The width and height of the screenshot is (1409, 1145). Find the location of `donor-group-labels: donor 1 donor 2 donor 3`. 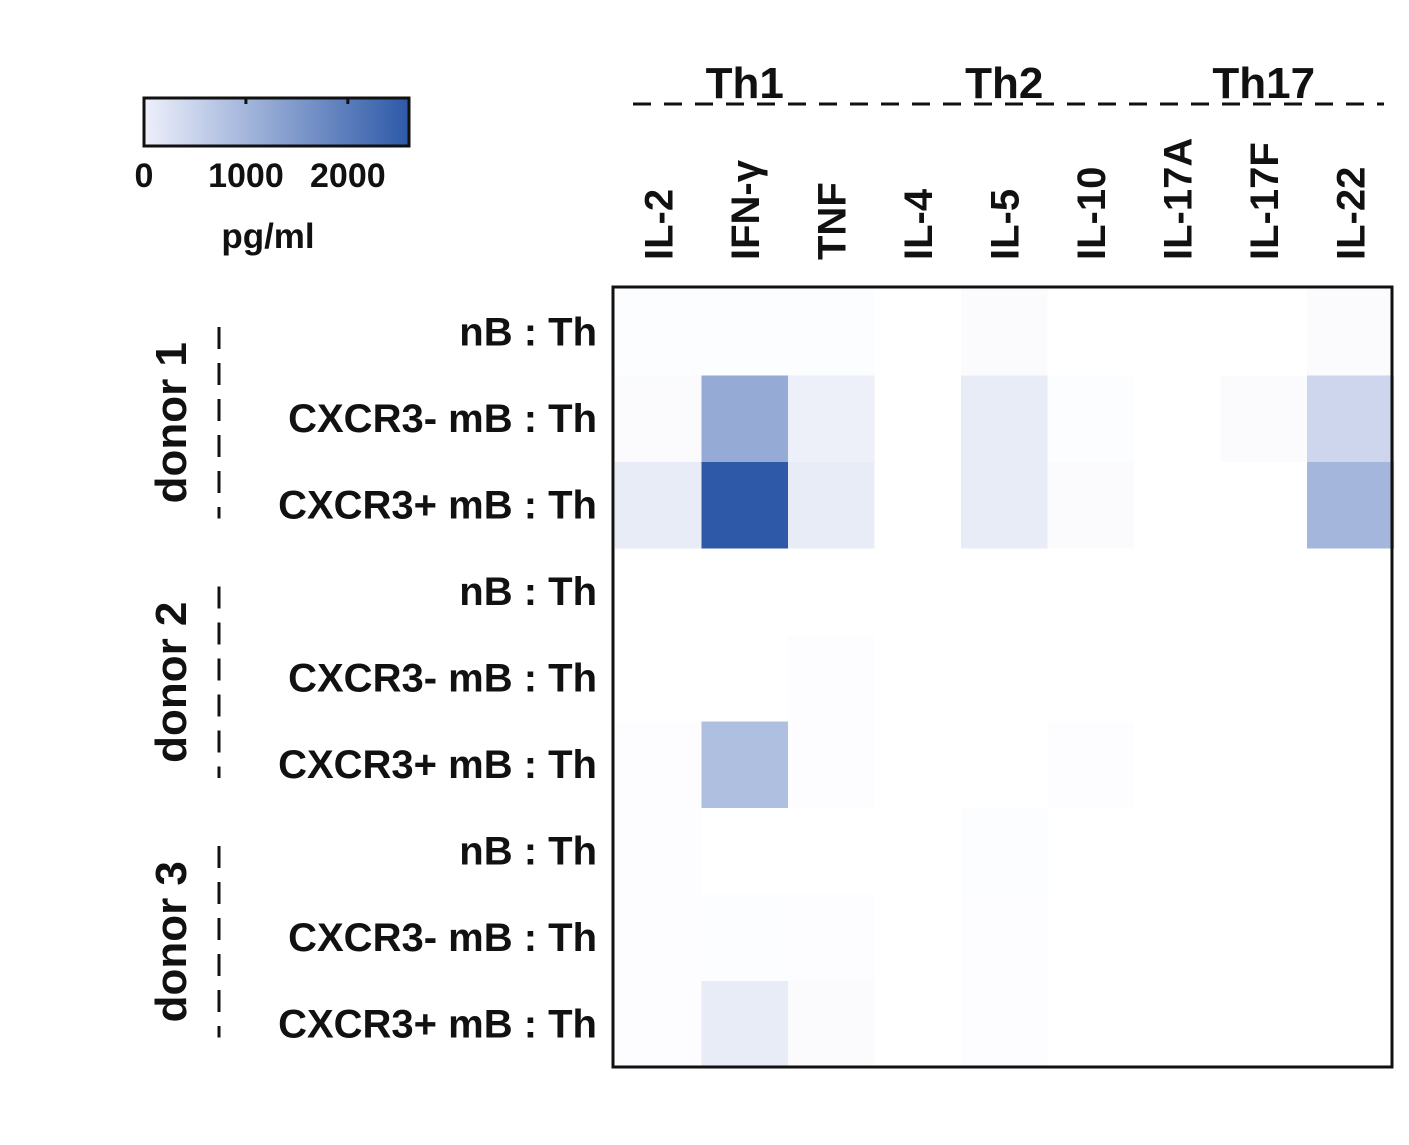

donor-group-labels: donor 1 donor 2 donor 3 is located at coordinates (184, 682).